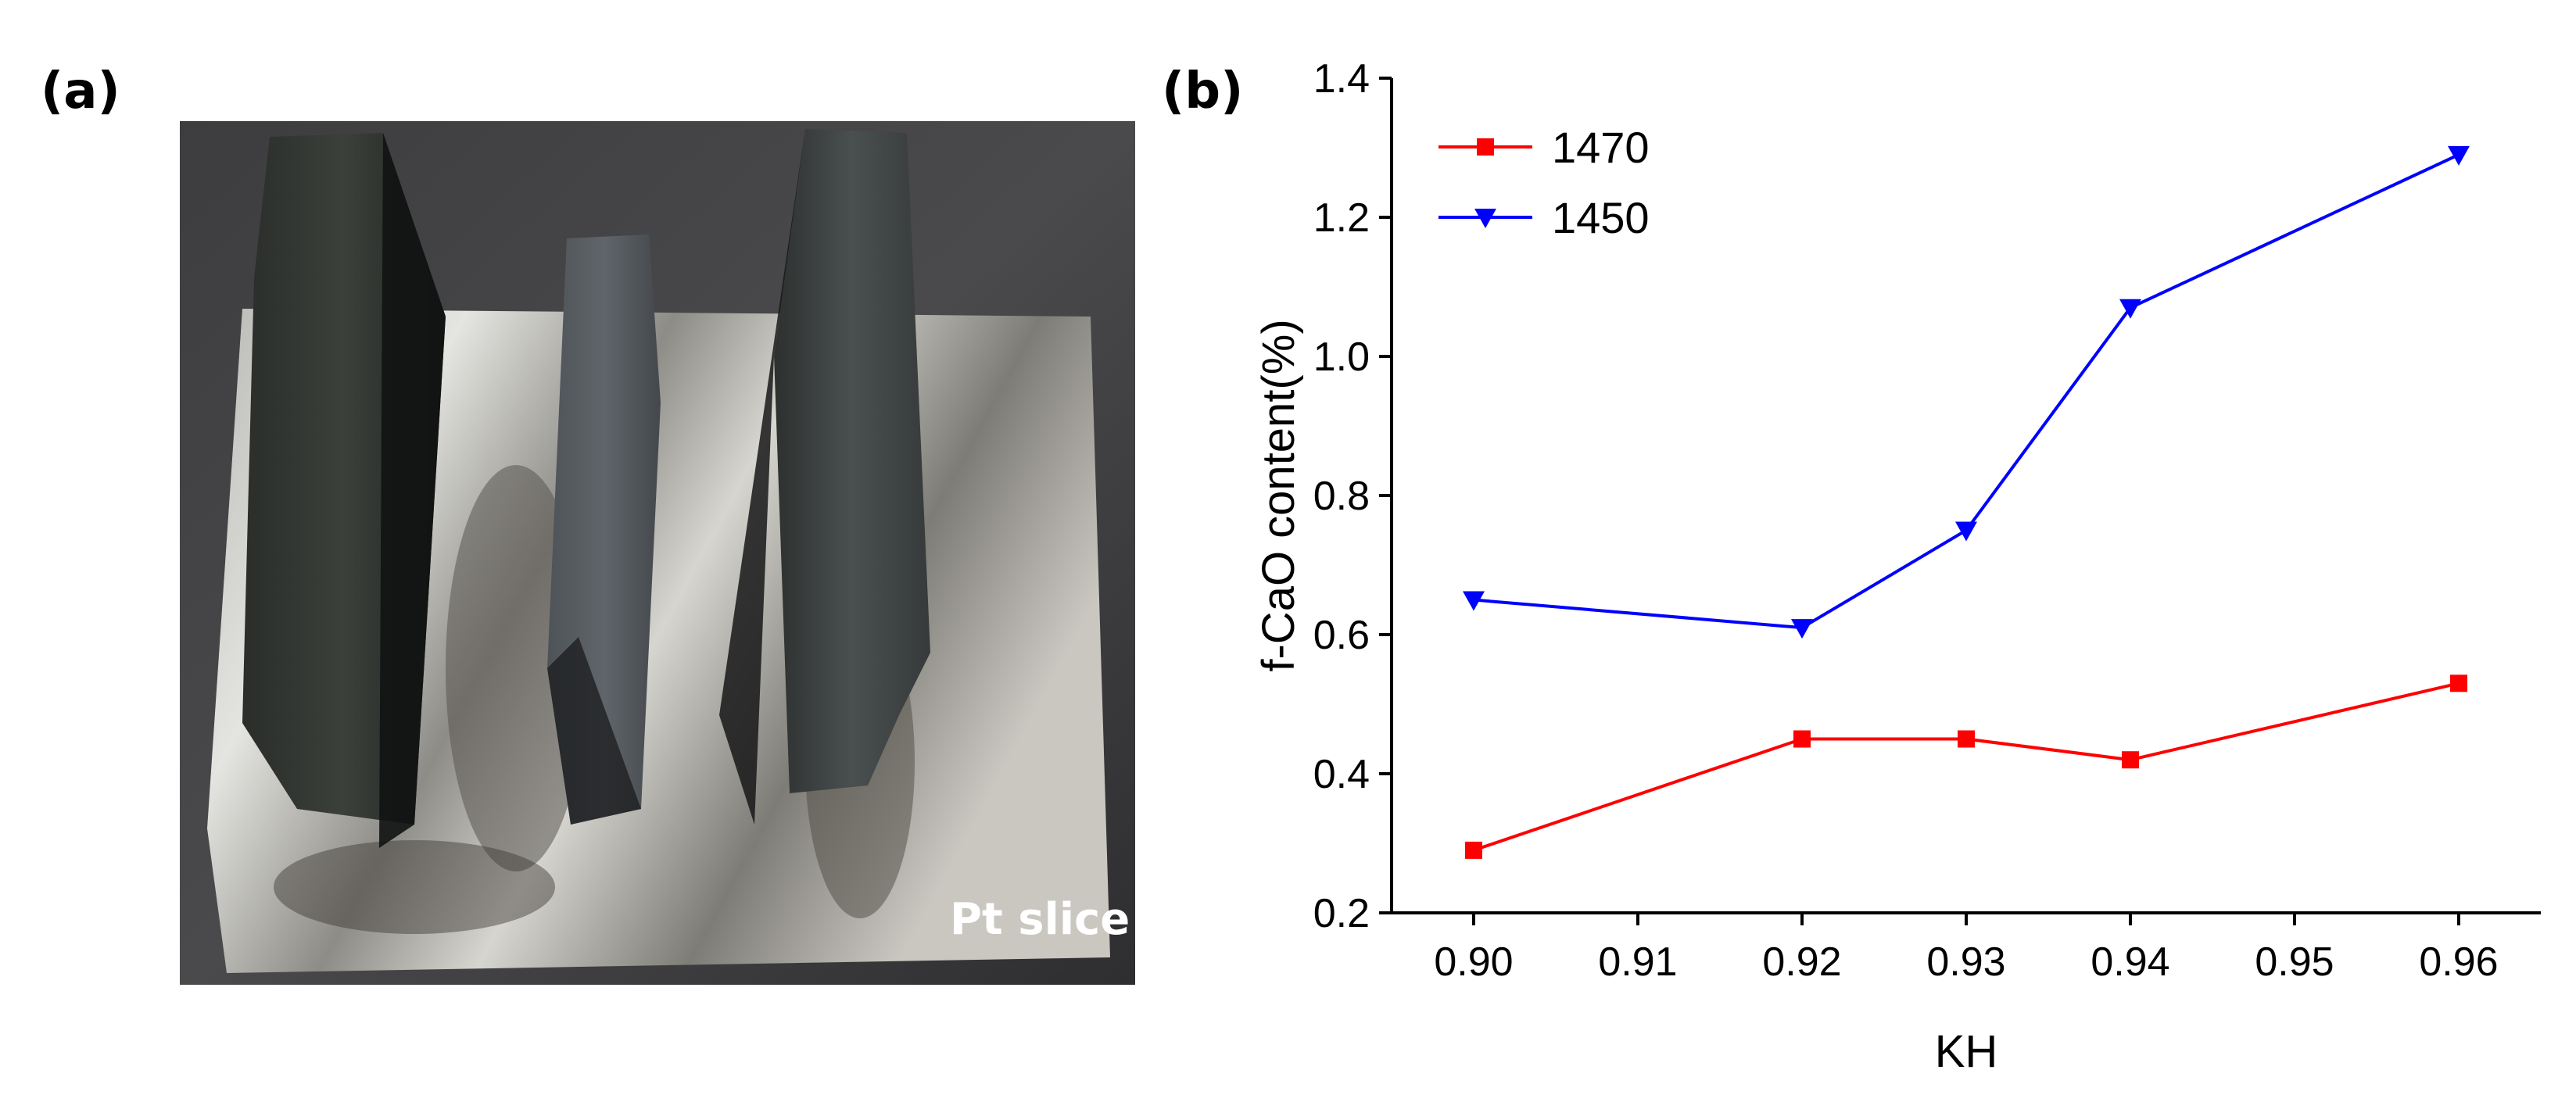  What do you see at coordinates (1341, 357) in the screenshot?
I see `y-tick-label: 1.0` at bounding box center [1341, 357].